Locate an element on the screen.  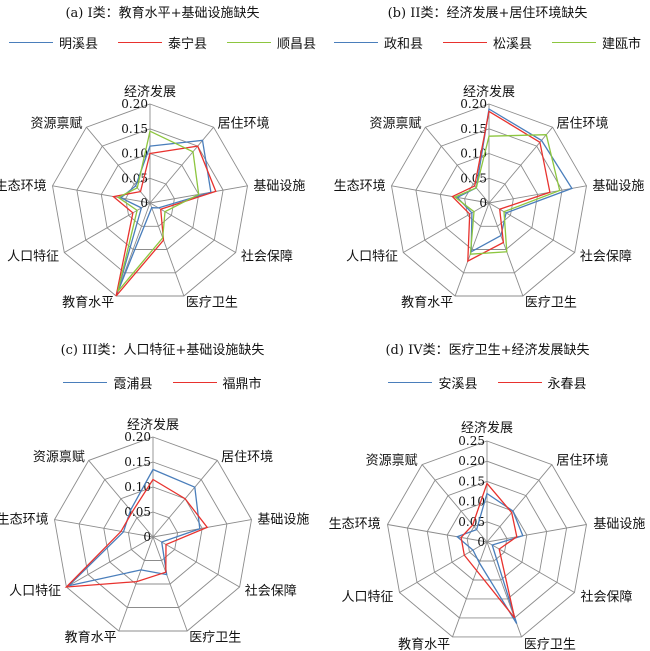
legend-label: 霞浦县 is located at coordinates (133, 384).